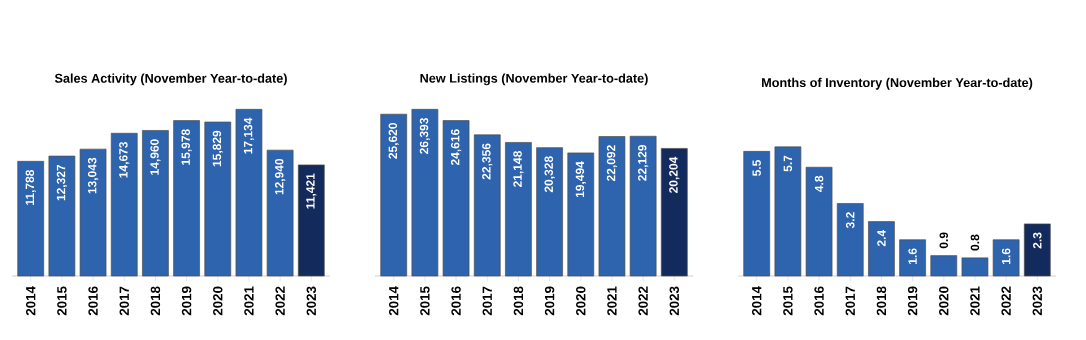 This screenshot has width=1086, height=340. I want to click on data-label: 5.7, so click(788, 163).